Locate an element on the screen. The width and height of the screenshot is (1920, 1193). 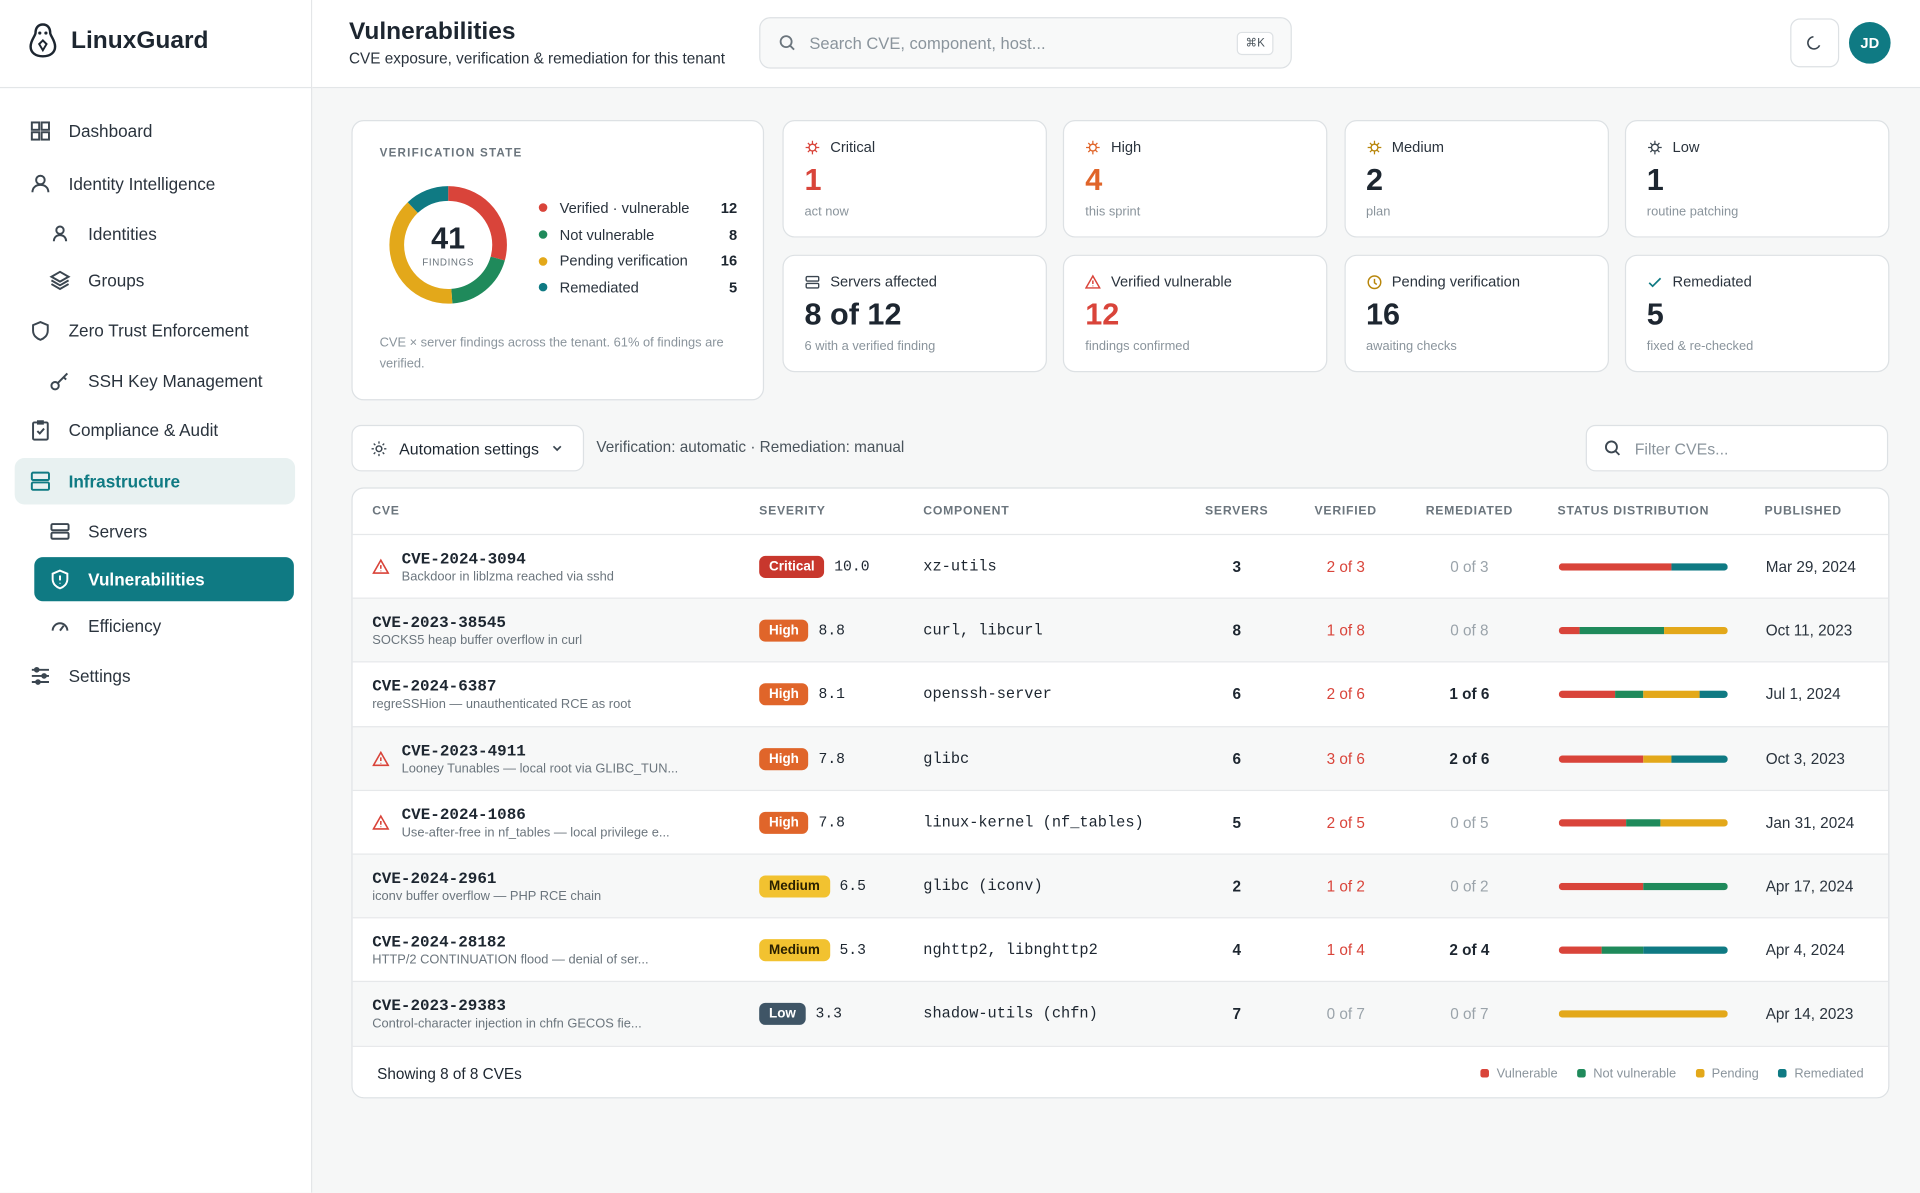
nav-item: Zero Trust Enforcement is located at coordinates (139, 331).